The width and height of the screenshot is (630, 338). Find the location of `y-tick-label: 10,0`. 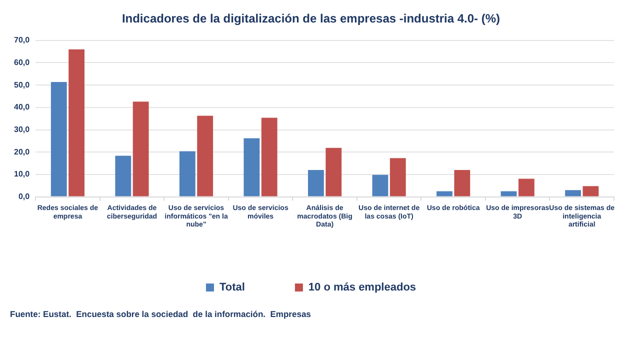

y-tick-label: 10,0 is located at coordinates (22, 174).